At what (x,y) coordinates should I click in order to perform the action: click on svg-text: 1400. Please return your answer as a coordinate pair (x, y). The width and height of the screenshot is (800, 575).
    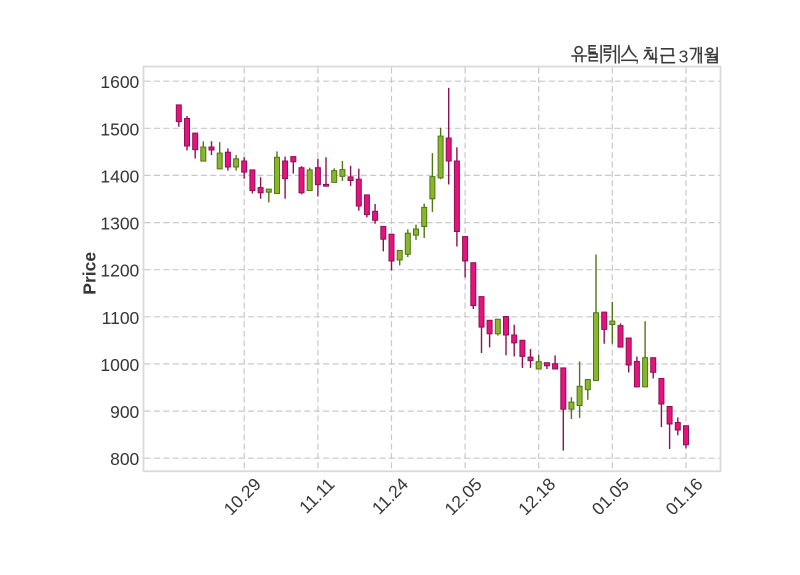
    Looking at the image, I should click on (119, 176).